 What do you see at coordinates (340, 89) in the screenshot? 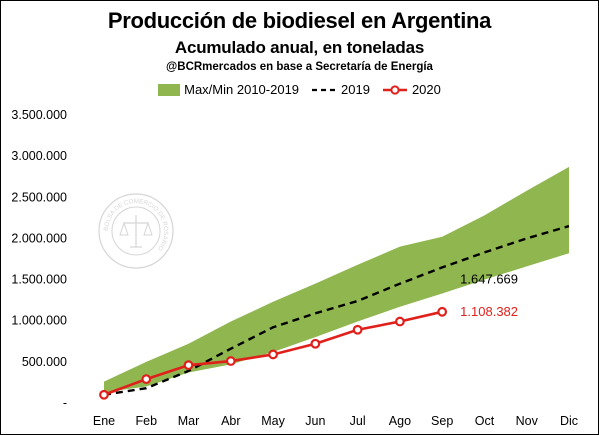
I see `legend-item-2019: 2019` at bounding box center [340, 89].